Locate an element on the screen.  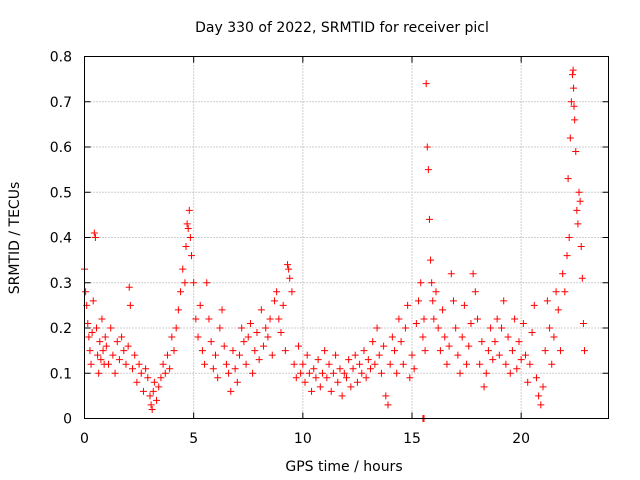
y-tick-label: 0.5 is located at coordinates (61, 193).